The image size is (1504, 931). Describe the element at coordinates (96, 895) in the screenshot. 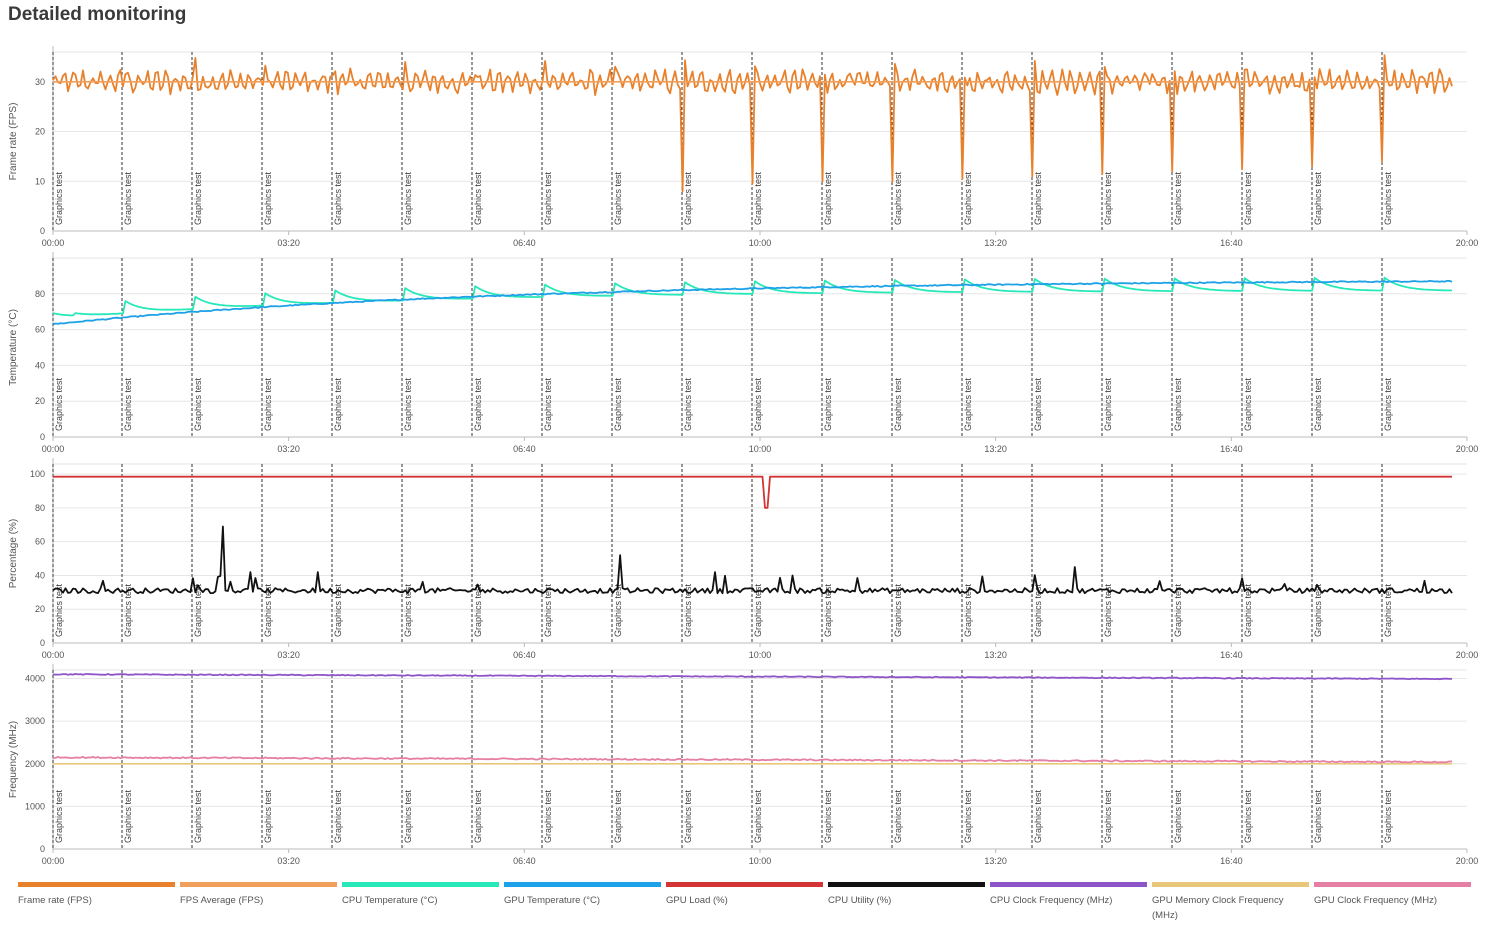

I see `legend-item-frame-rate: Frame rate (FPS)` at that location.